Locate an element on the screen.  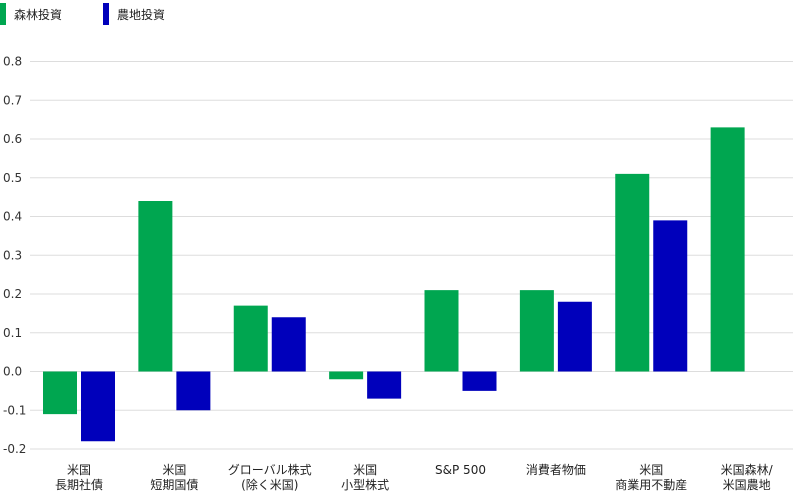
legend-label-forest: 森林投資 is located at coordinates (38, 14).